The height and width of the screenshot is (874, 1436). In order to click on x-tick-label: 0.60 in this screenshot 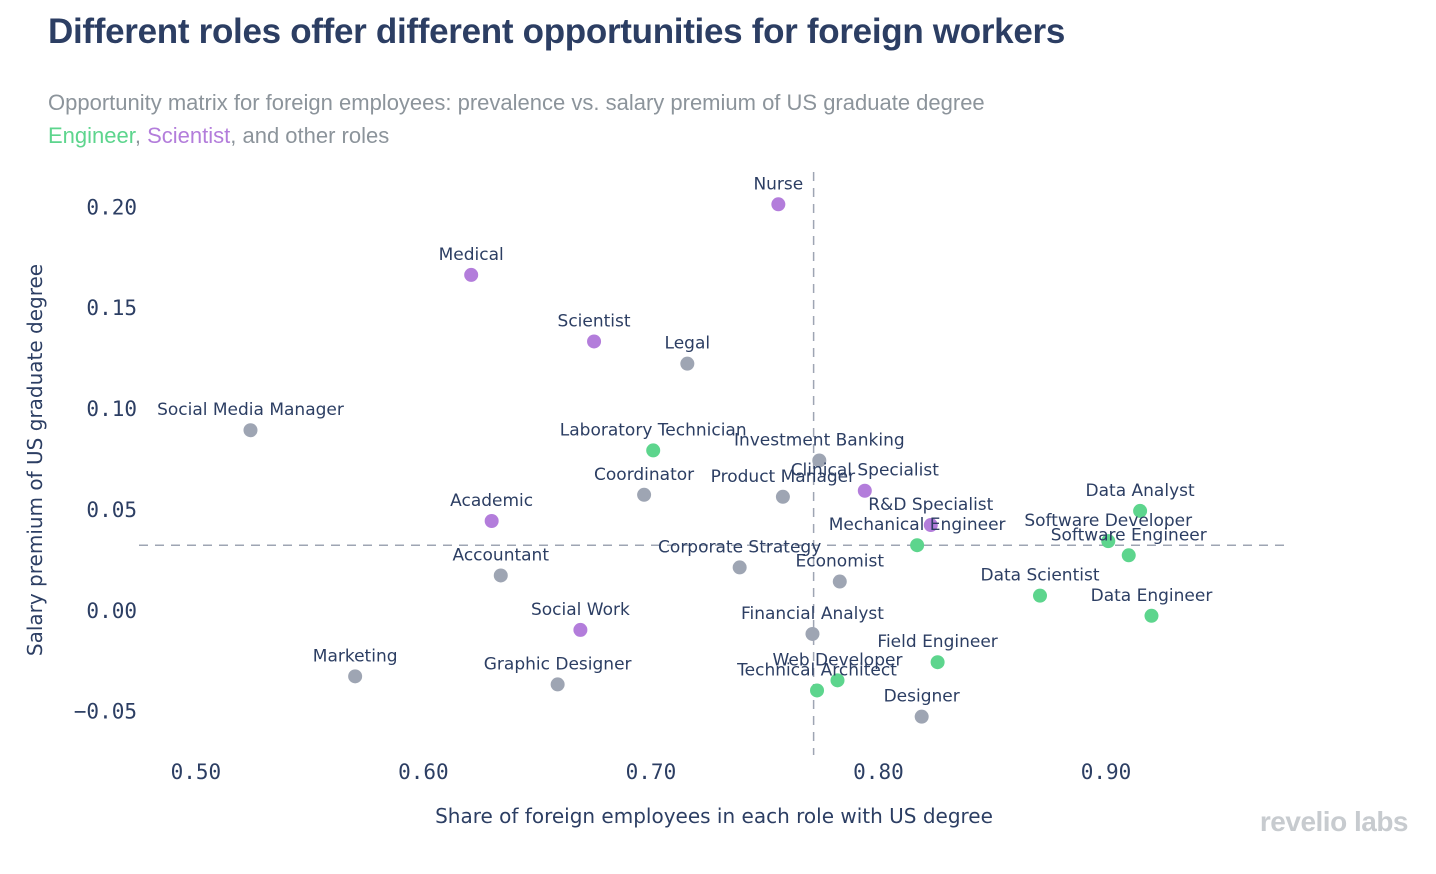, I will do `click(423, 772)`.